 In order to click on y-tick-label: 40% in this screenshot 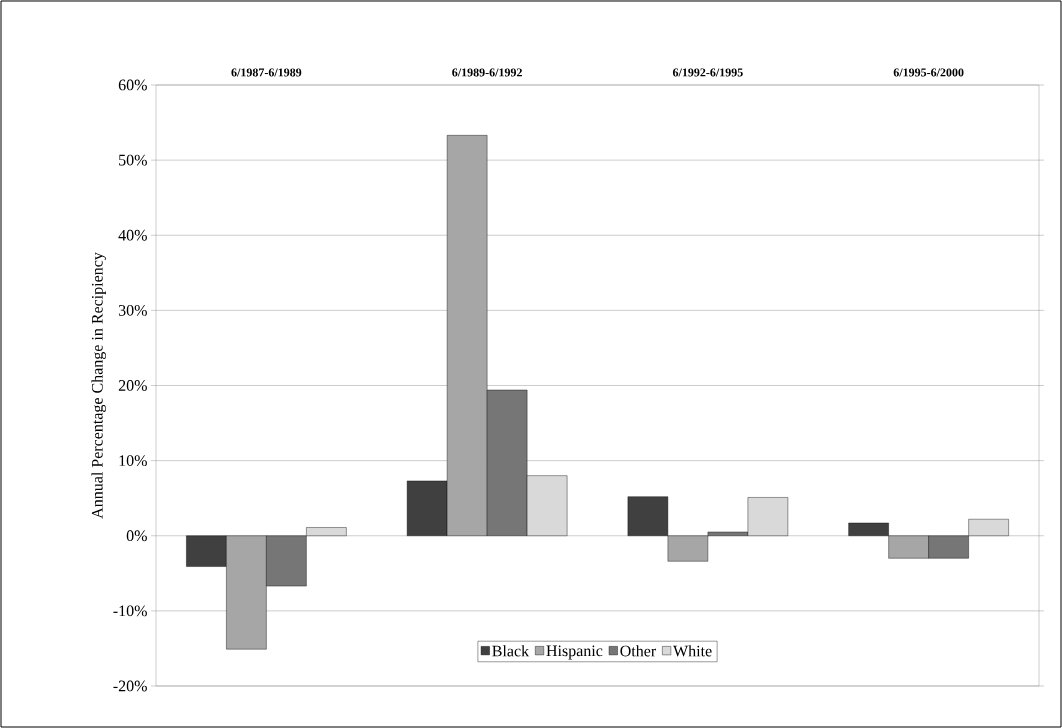, I will do `click(132, 235)`.